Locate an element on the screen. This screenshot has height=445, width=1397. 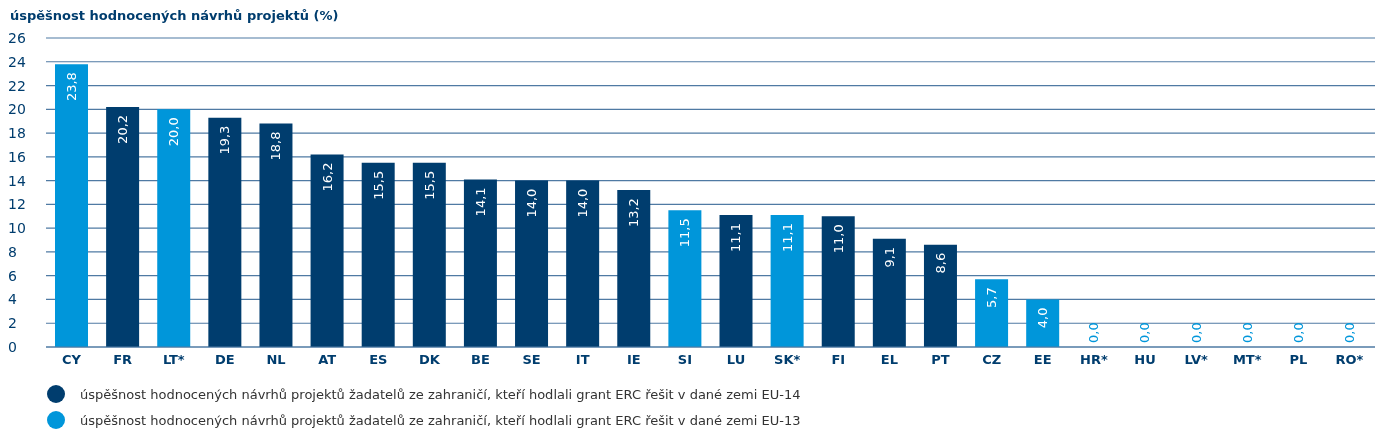
x-tick-label: LU is located at coordinates (736, 360).